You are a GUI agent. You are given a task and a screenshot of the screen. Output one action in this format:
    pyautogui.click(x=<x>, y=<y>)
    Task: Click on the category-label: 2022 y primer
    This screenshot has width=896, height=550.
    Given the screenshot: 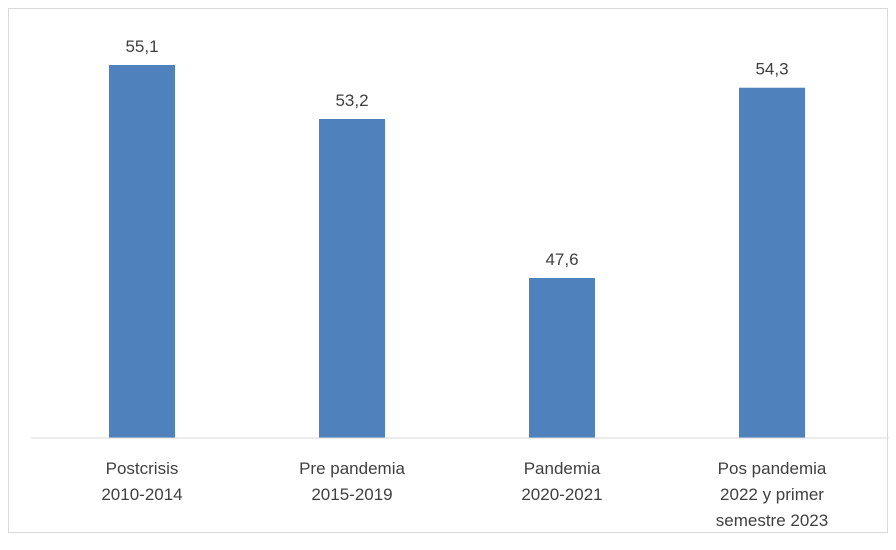 What is the action you would take?
    pyautogui.click(x=772, y=494)
    